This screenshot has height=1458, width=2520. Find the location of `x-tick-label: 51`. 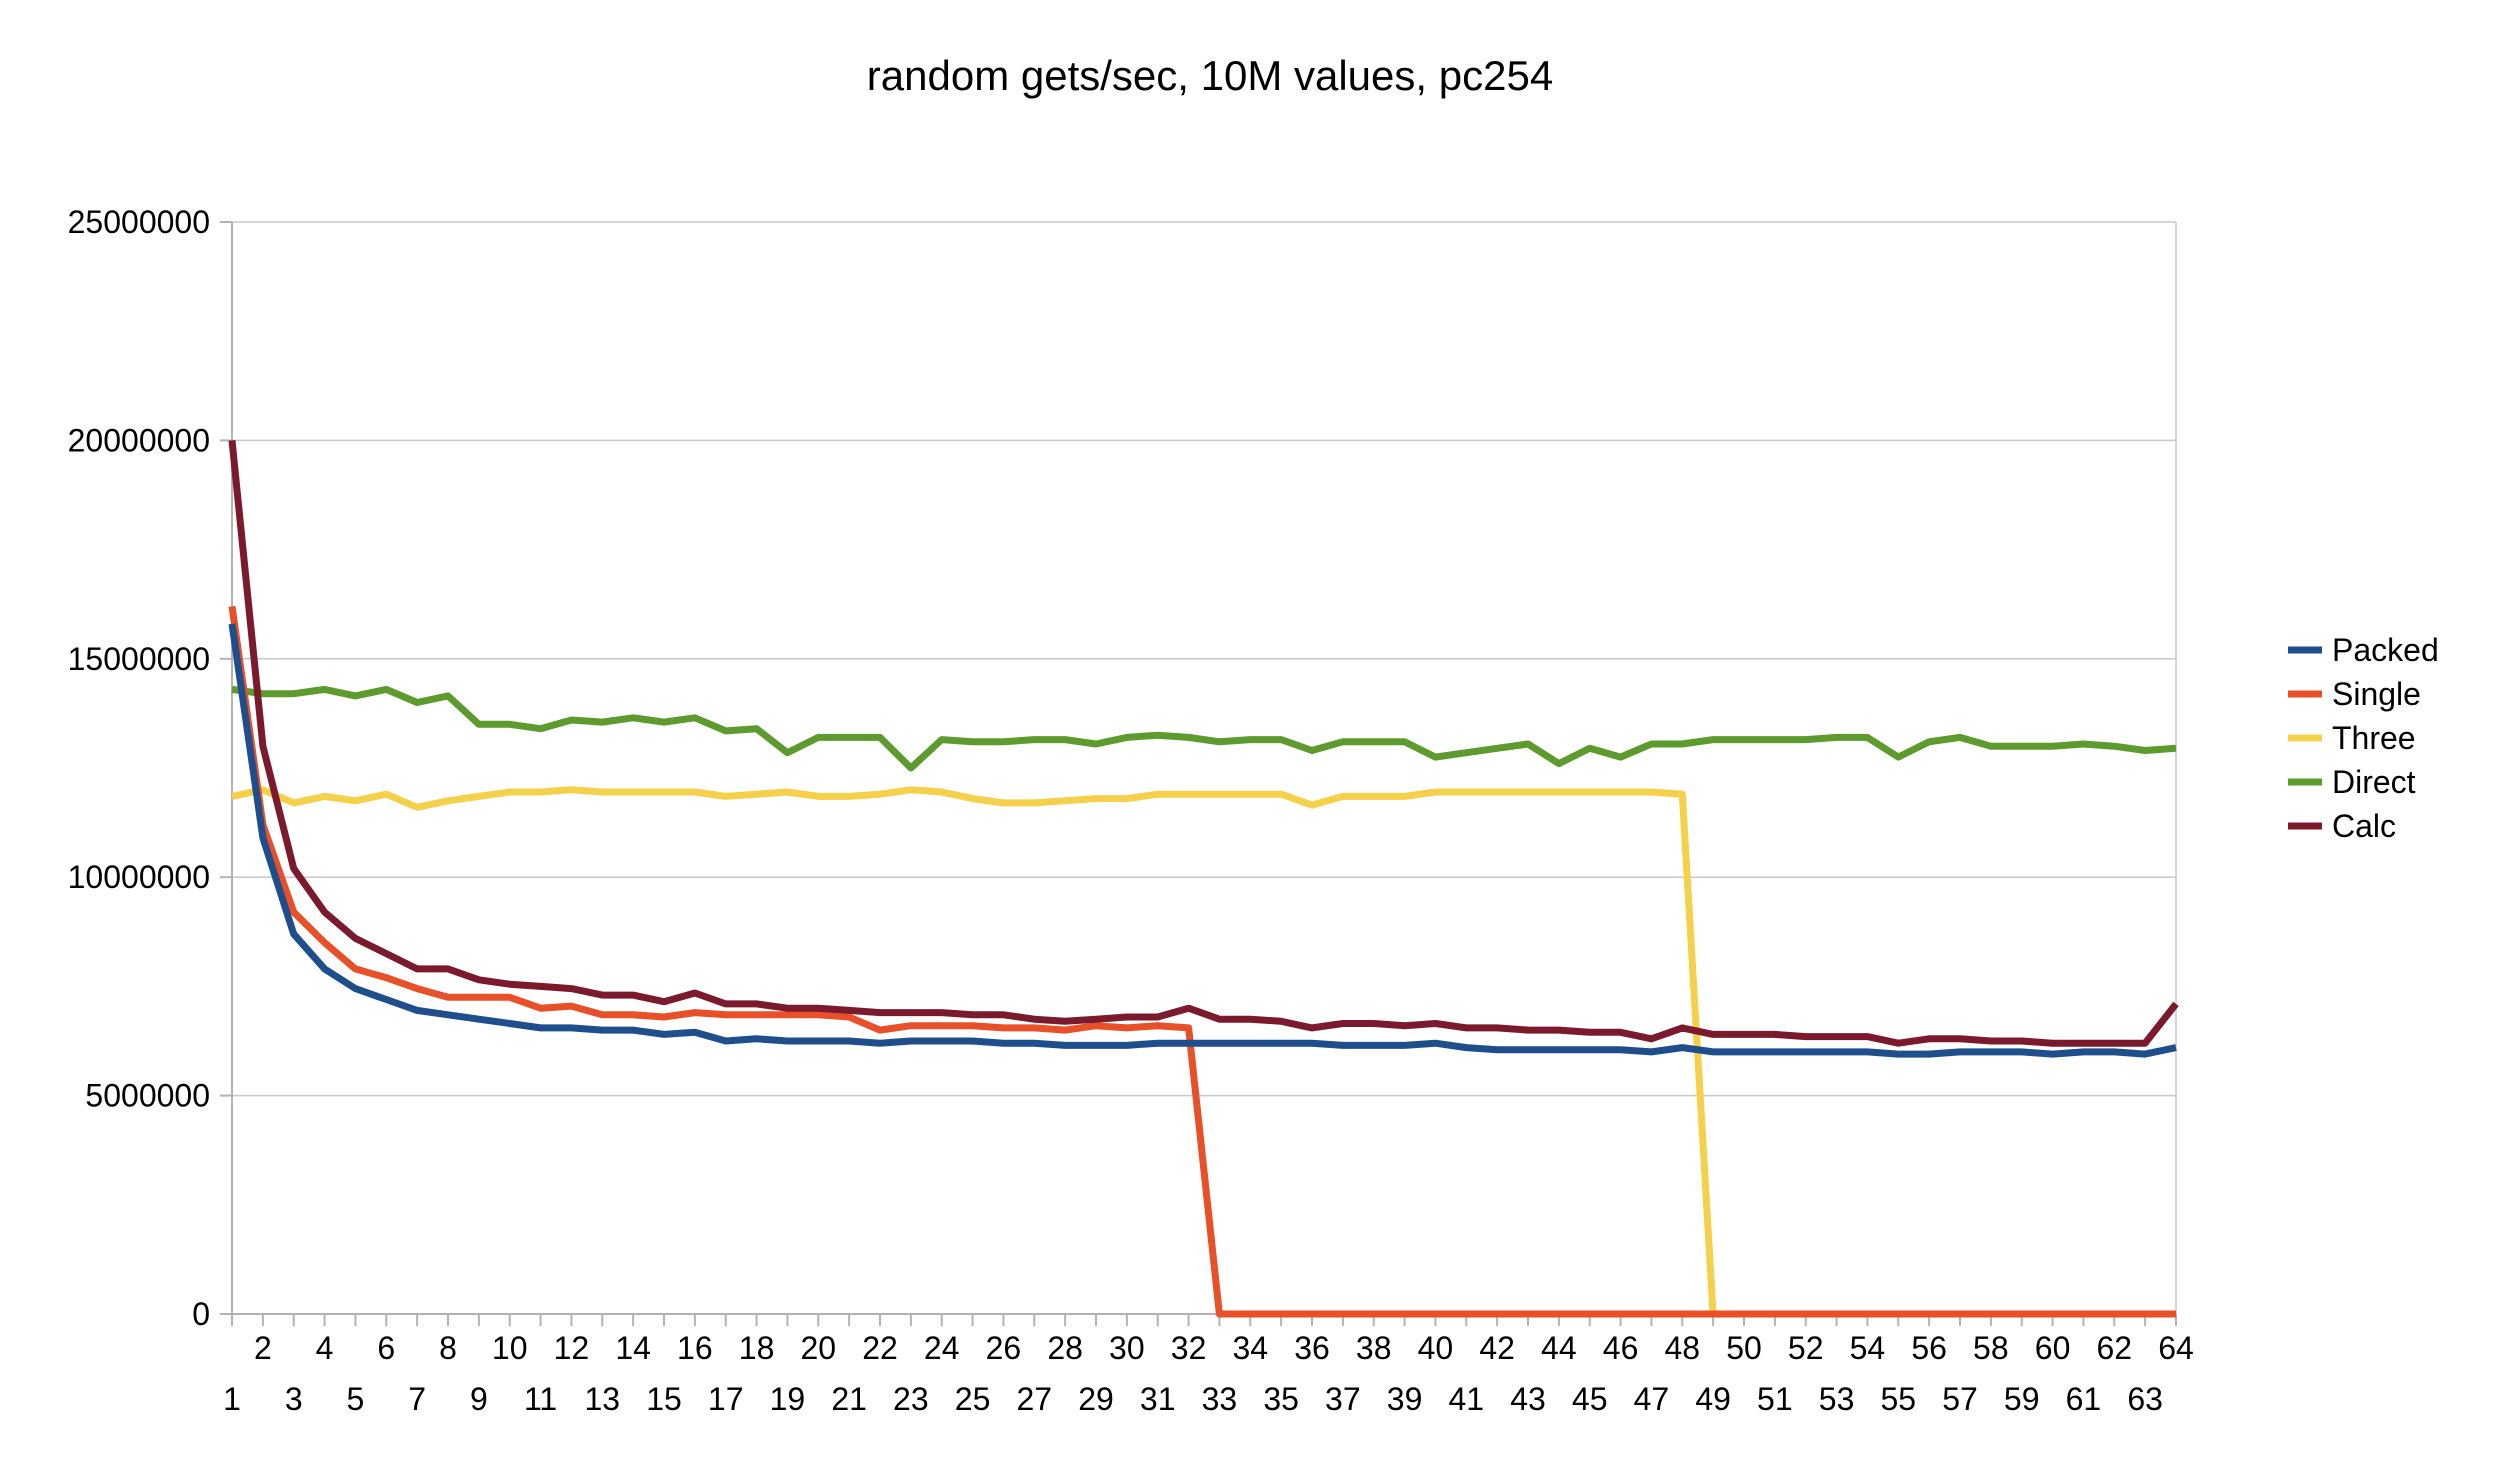

x-tick-label: 51 is located at coordinates (1775, 1399).